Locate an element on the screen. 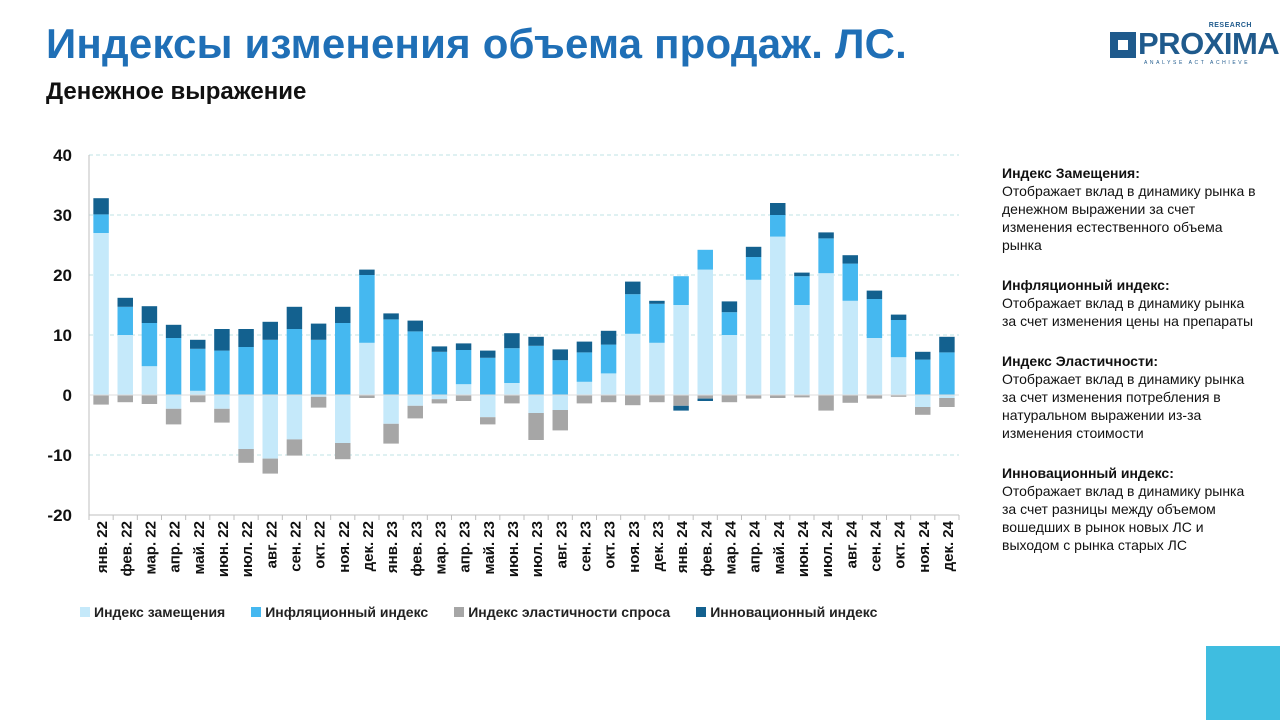  x-tick-label: май. 24 is located at coordinates (779, 547).